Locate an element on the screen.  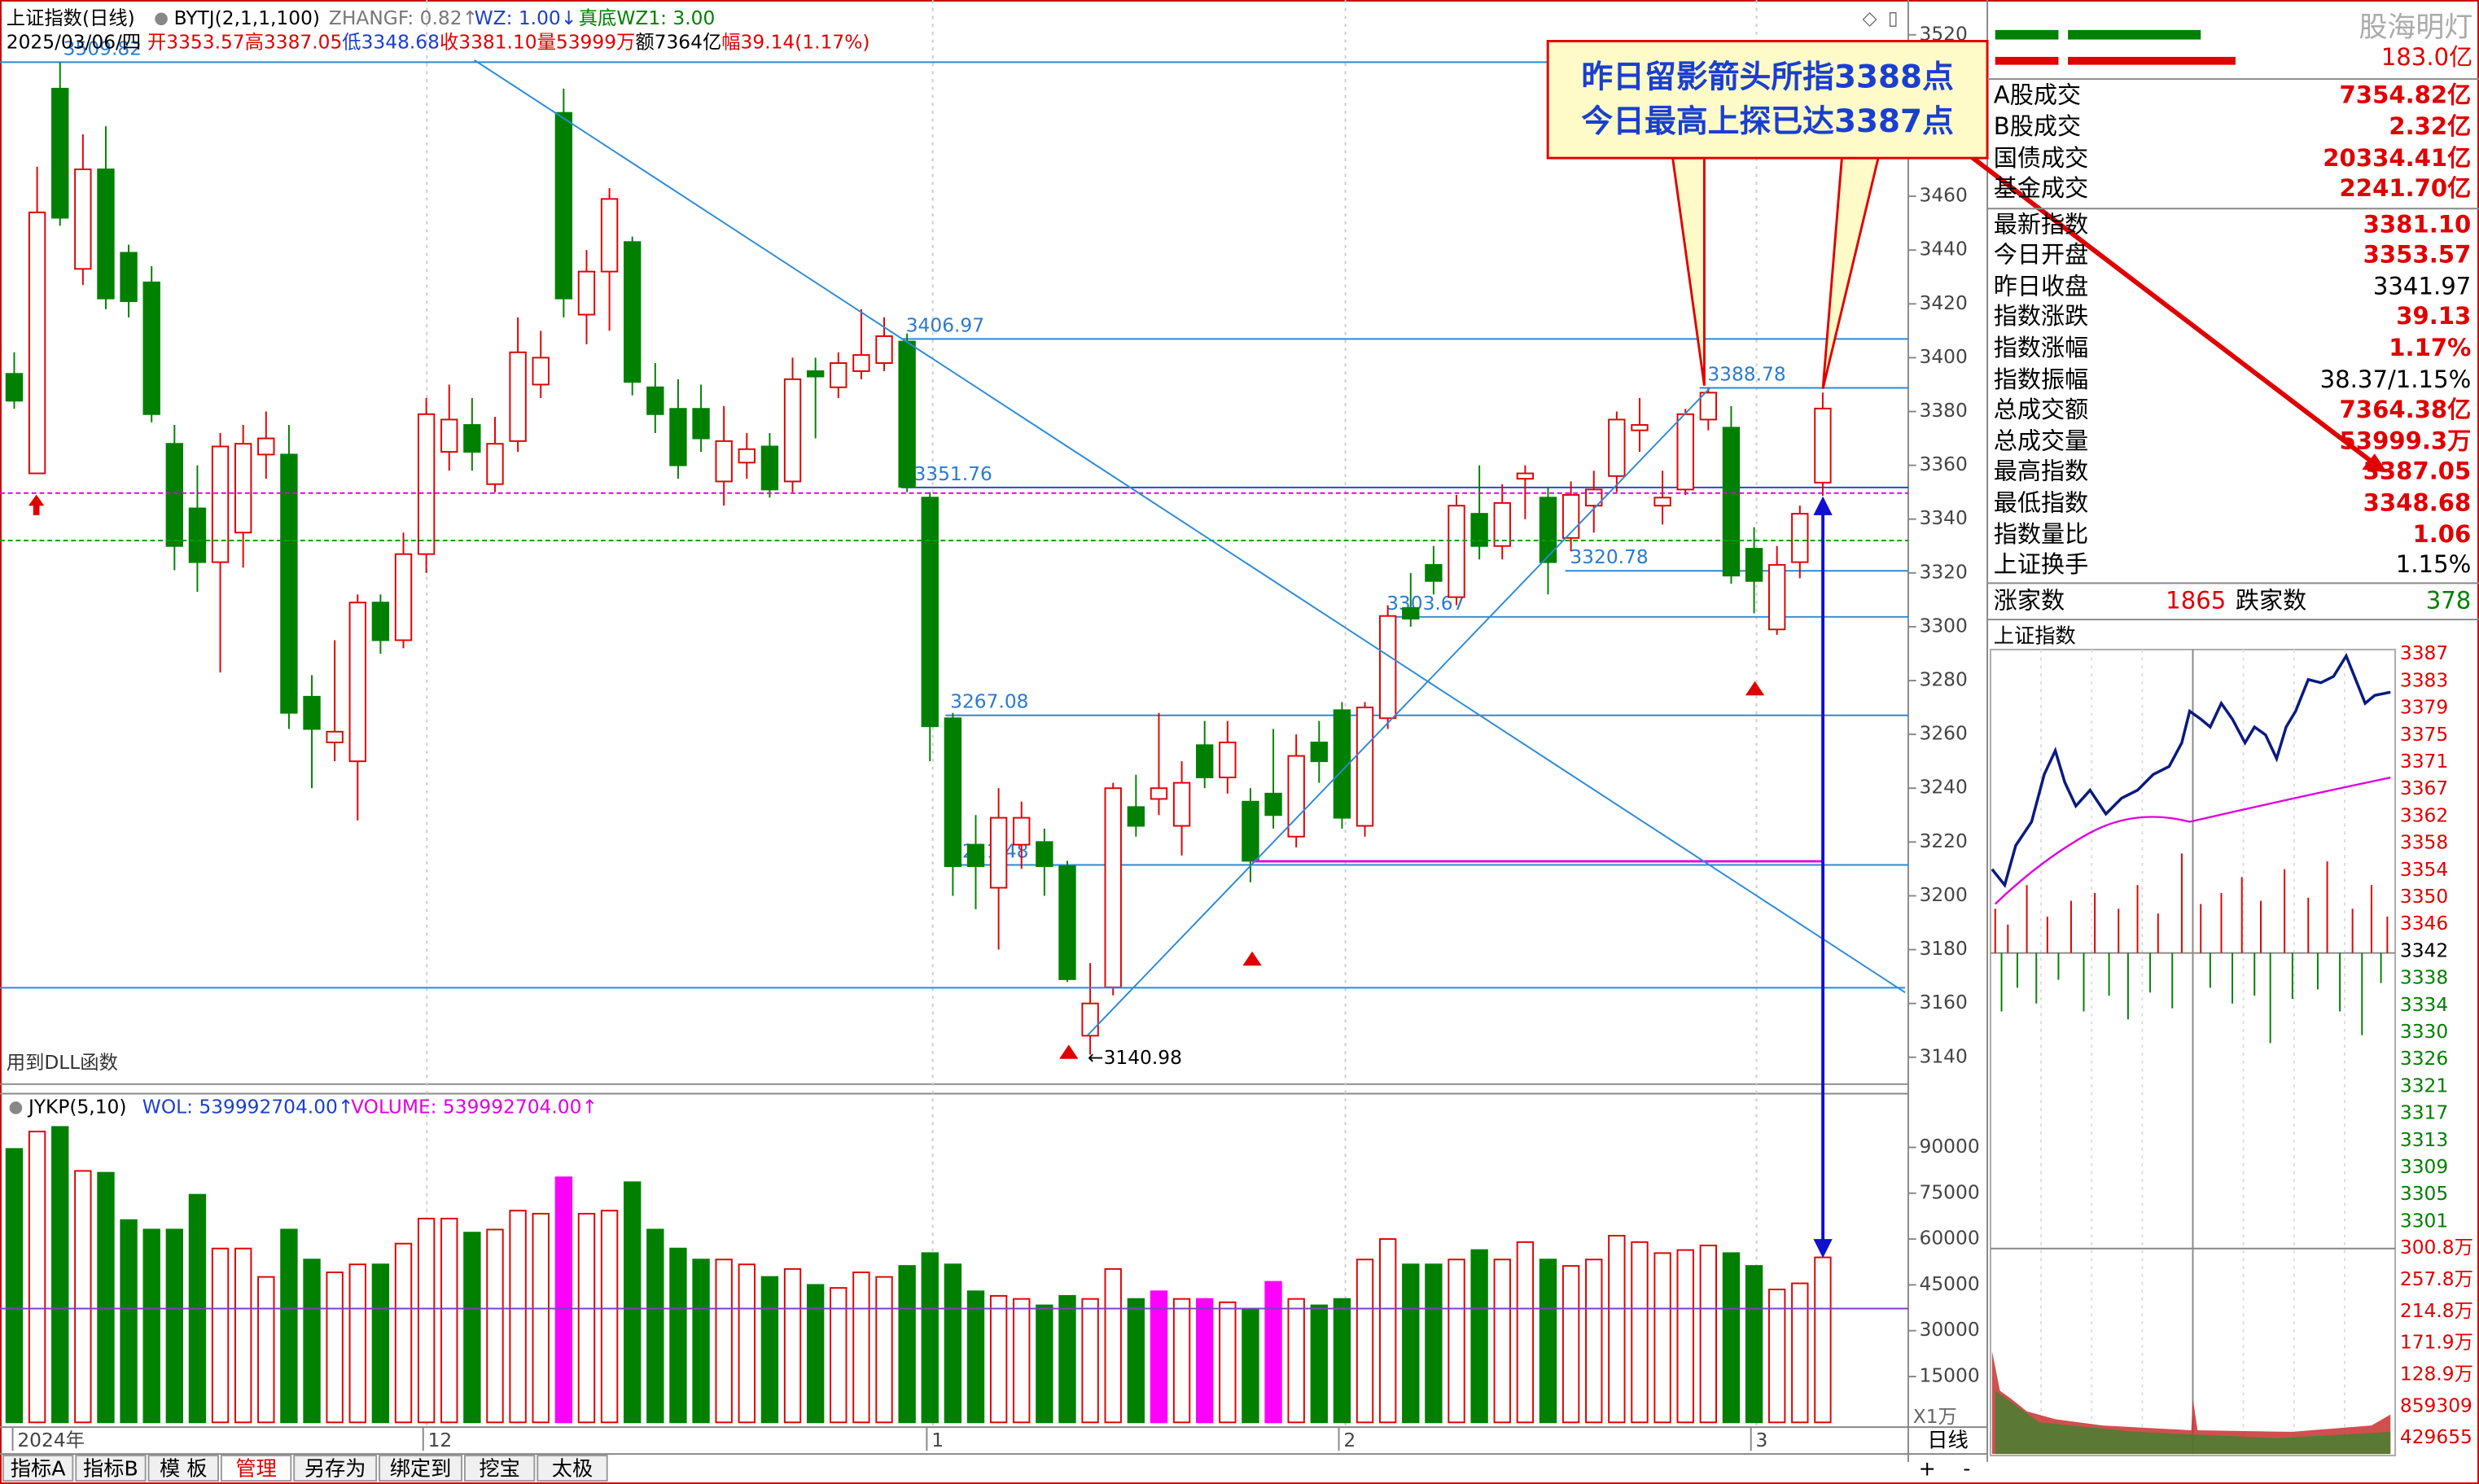
volume-title: JYKP(5,10) is located at coordinates (77, 1107).